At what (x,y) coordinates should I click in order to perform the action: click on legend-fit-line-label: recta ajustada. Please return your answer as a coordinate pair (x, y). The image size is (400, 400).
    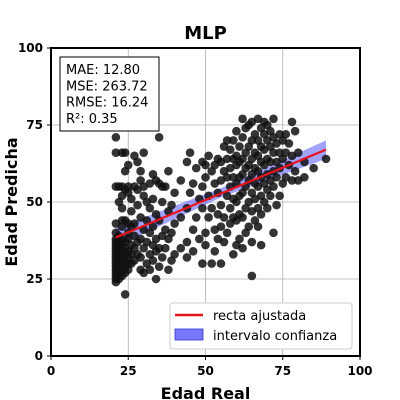
    Looking at the image, I should click on (259, 316).